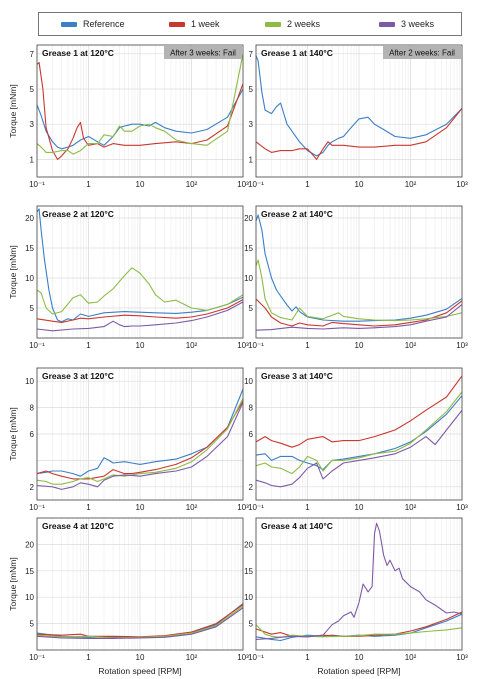  Describe the element at coordinates (358, 671) in the screenshot. I see `x-axis-label: Rotation speed [RPM]` at that location.